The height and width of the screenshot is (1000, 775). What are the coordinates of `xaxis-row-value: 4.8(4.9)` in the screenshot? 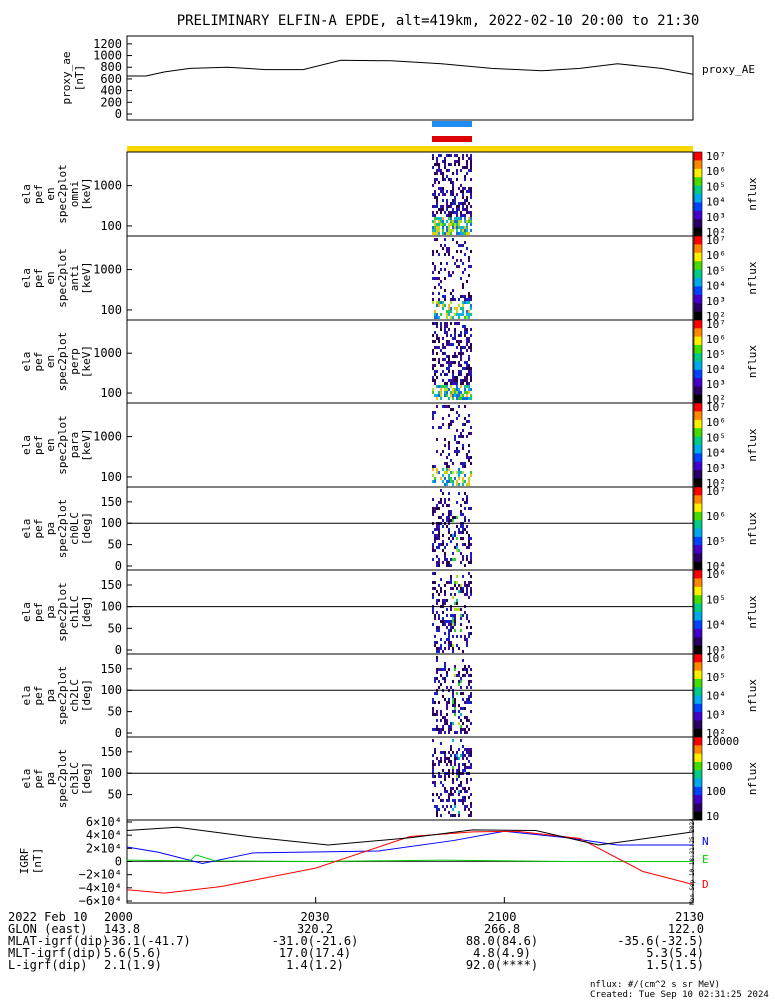 It's located at (502, 953).